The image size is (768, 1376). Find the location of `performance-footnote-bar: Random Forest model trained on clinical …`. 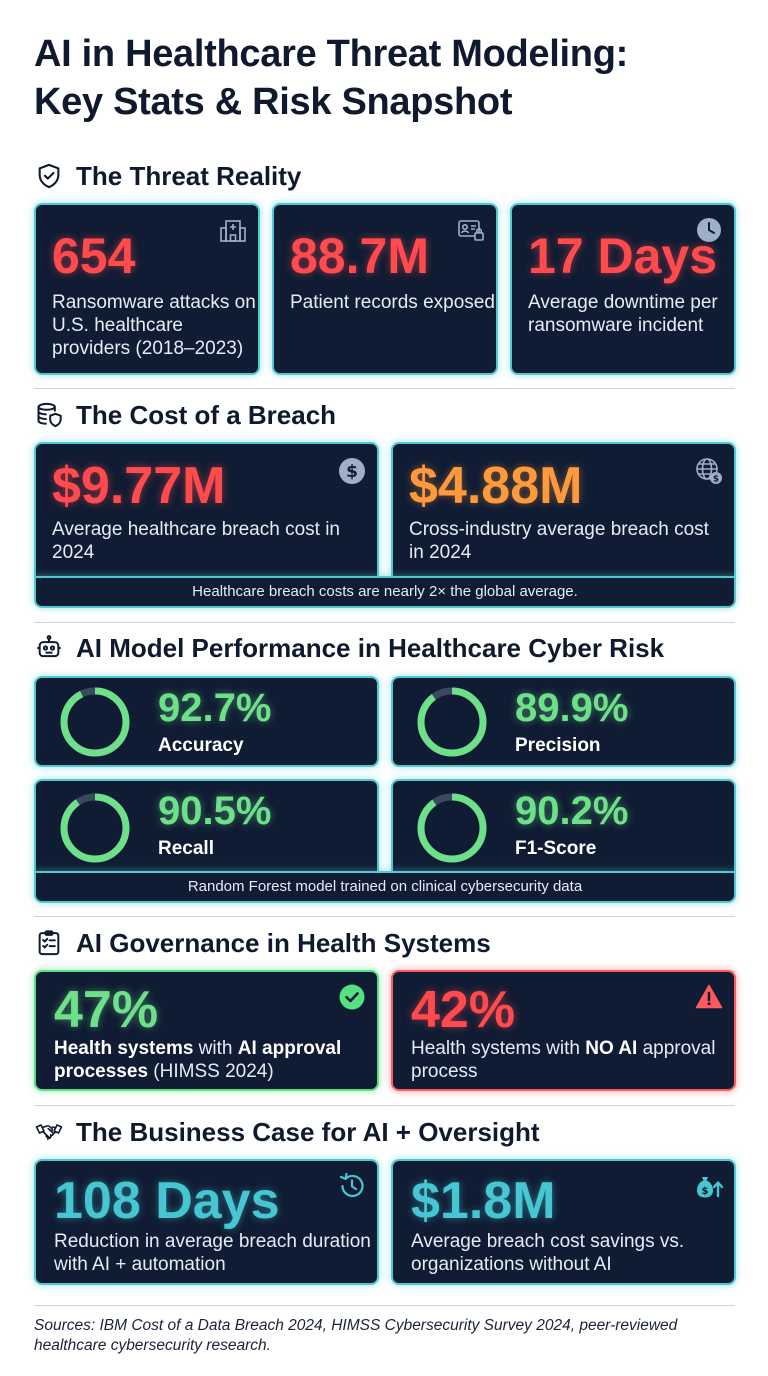

performance-footnote-bar: Random Forest model trained on clinical … is located at coordinates (385, 887).